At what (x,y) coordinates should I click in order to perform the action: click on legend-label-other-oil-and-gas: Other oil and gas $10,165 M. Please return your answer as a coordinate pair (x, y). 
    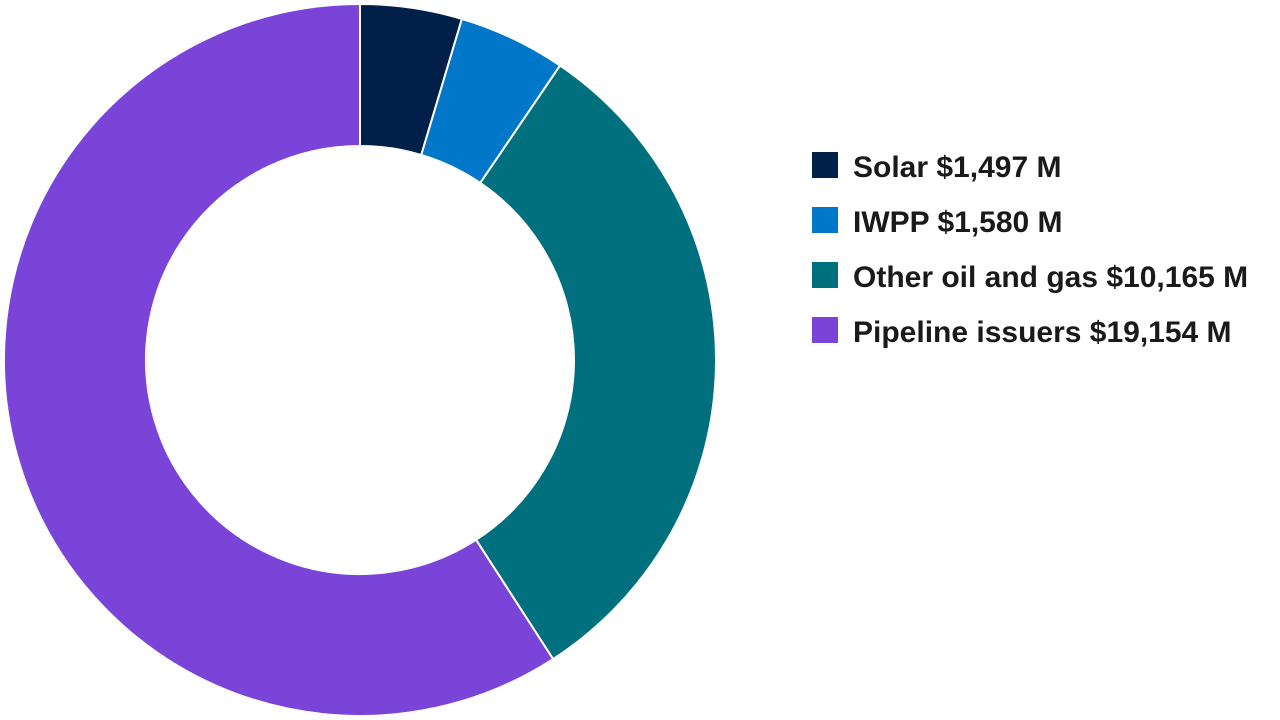
    Looking at the image, I should click on (1050, 277).